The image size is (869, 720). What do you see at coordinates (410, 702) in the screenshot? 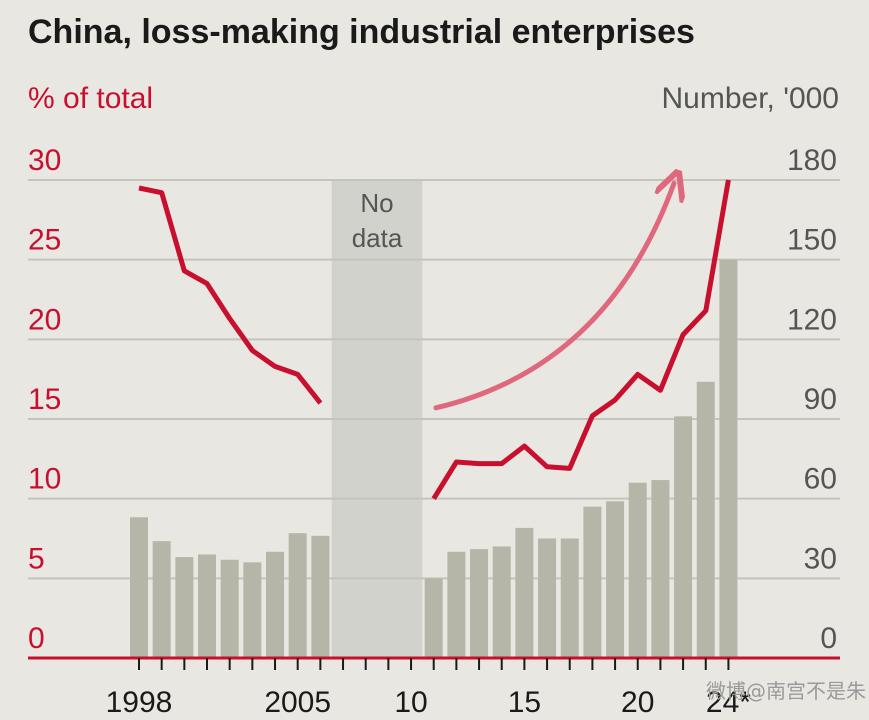
I see `x-tick-label: 10` at bounding box center [410, 702].